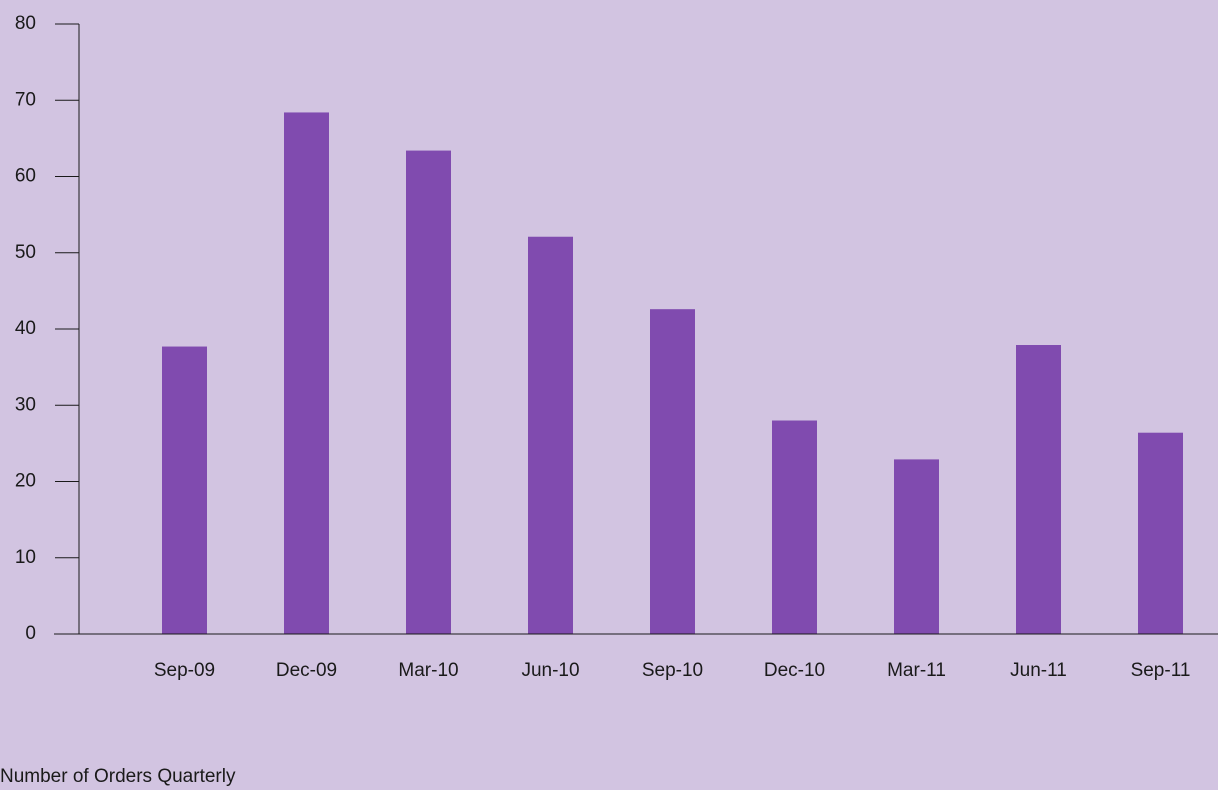 The height and width of the screenshot is (790, 1218). What do you see at coordinates (306, 670) in the screenshot?
I see `x-tick-label: Dec-09` at bounding box center [306, 670].